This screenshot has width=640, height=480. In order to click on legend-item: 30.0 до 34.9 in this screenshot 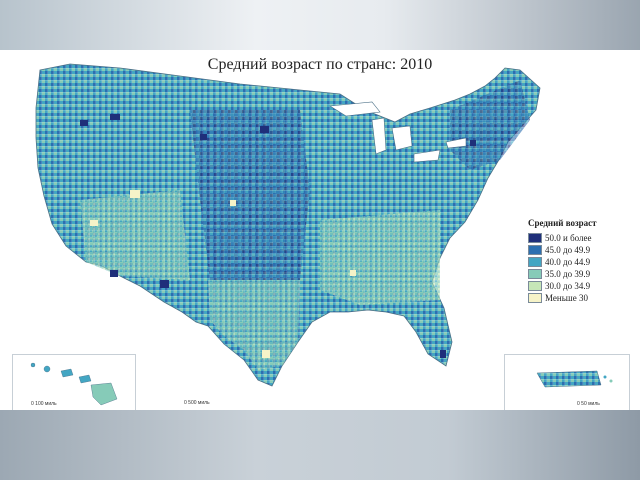, I will do `click(582, 286)`.